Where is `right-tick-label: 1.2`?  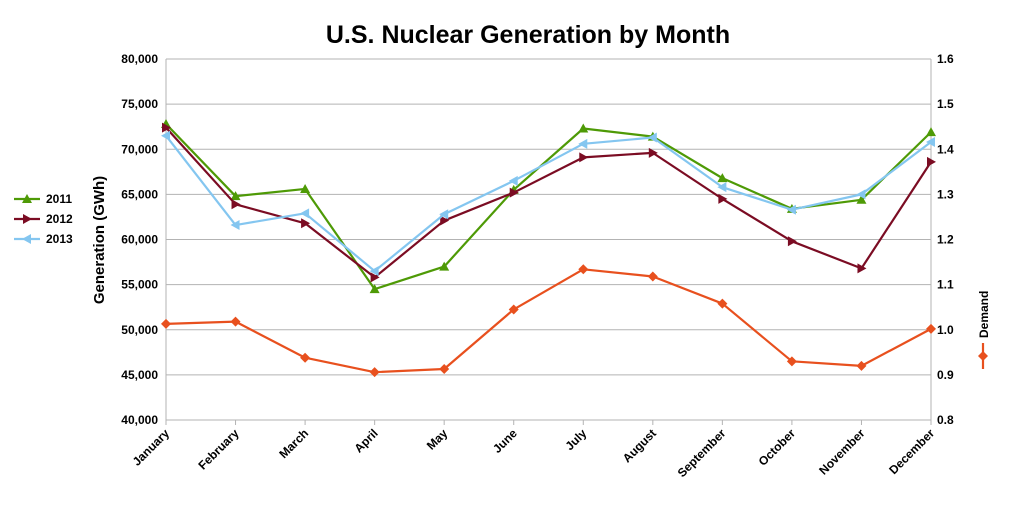 right-tick-label: 1.2 is located at coordinates (945, 240).